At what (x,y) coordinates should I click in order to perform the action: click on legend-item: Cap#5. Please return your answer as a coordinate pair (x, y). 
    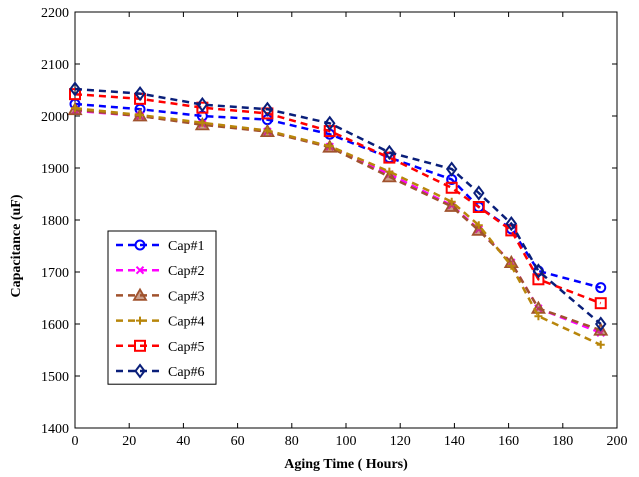
    Looking at the image, I should click on (160, 347).